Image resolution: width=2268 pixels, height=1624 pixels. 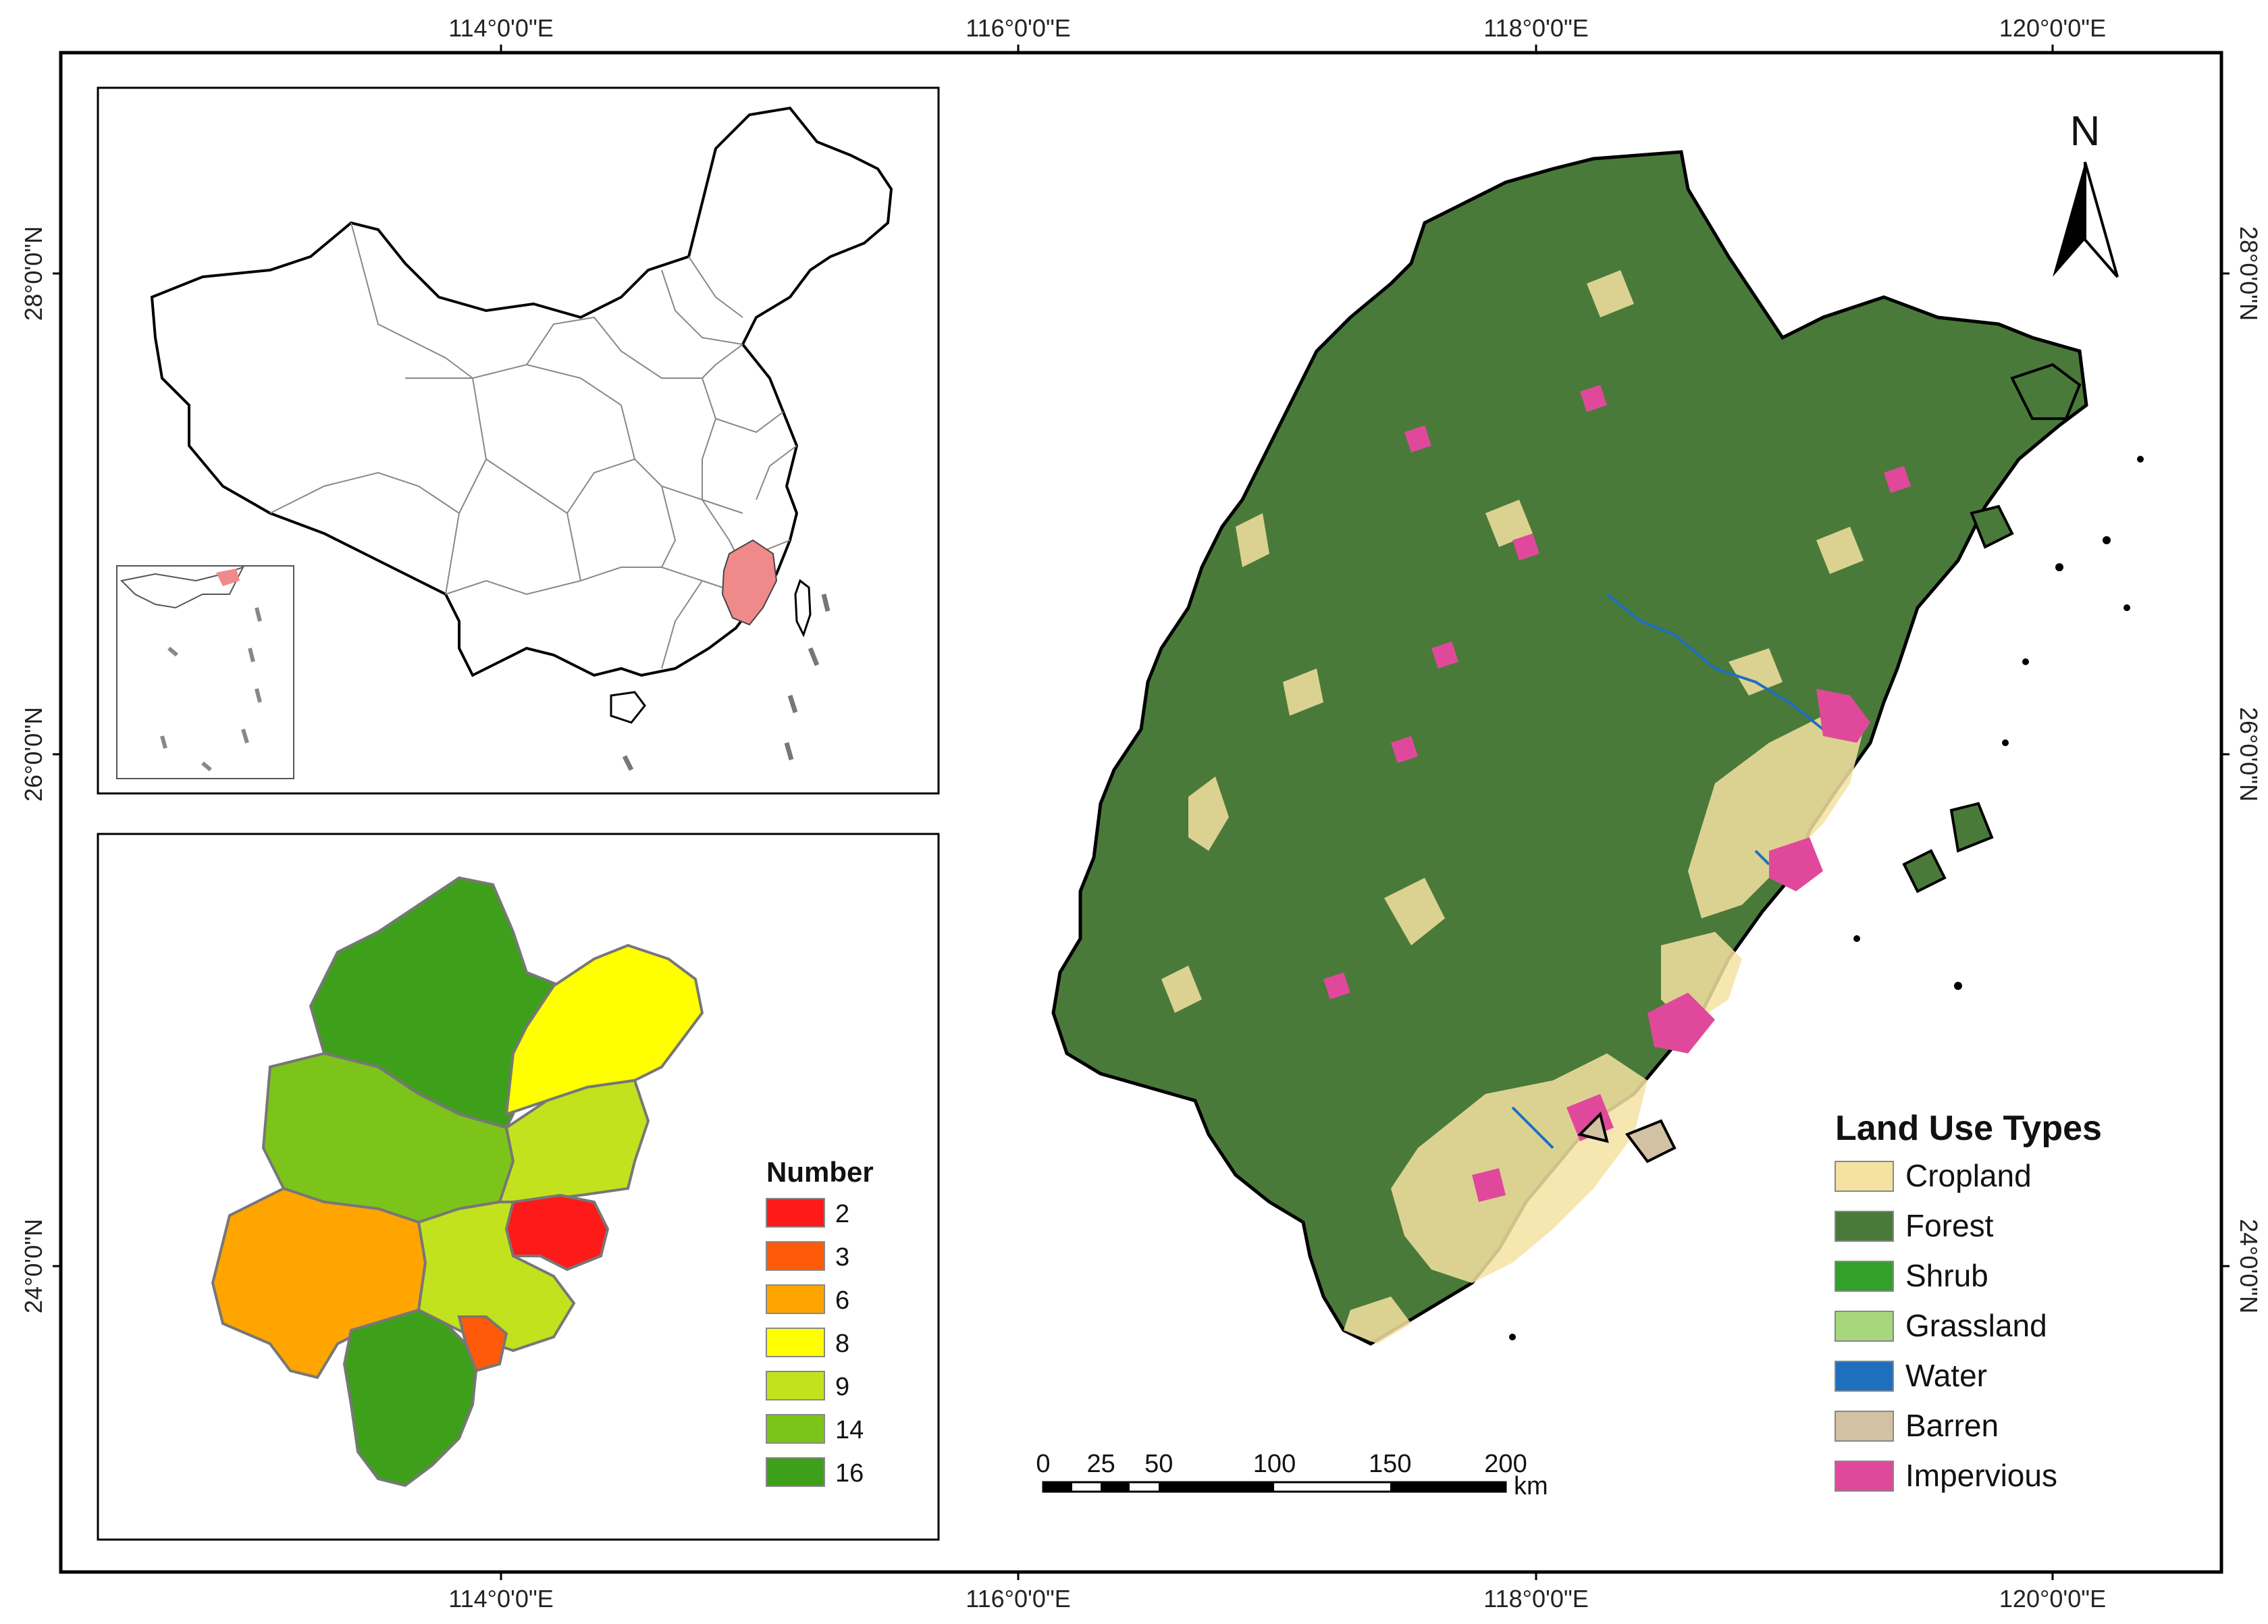 What do you see at coordinates (1390, 1464) in the screenshot?
I see `scale-tick-label: 150` at bounding box center [1390, 1464].